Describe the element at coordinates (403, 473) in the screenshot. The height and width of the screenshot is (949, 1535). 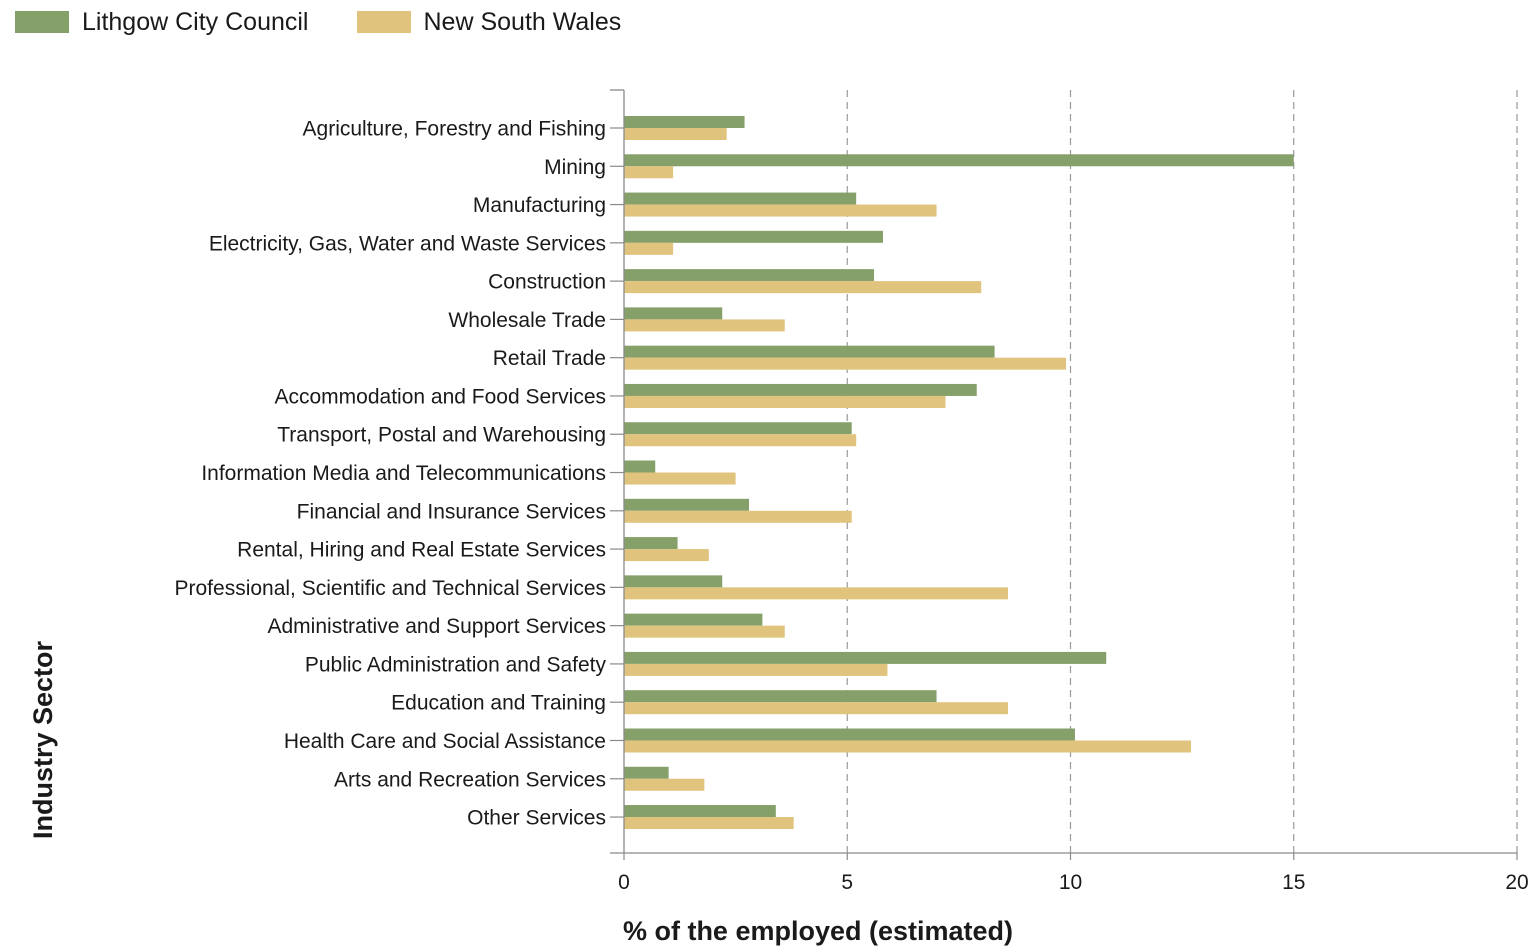
I see `category-label-information-media-and-telecommunications: Information Media and Telecommunications` at that location.